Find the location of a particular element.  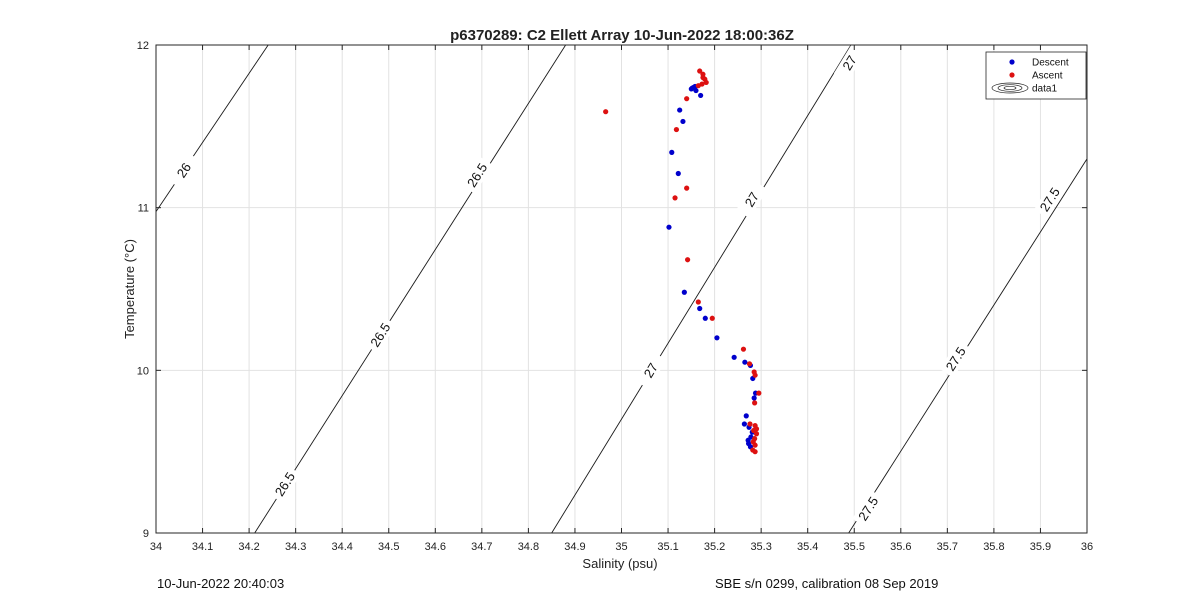

x-tick-label: 34.8 is located at coordinates (528, 547).